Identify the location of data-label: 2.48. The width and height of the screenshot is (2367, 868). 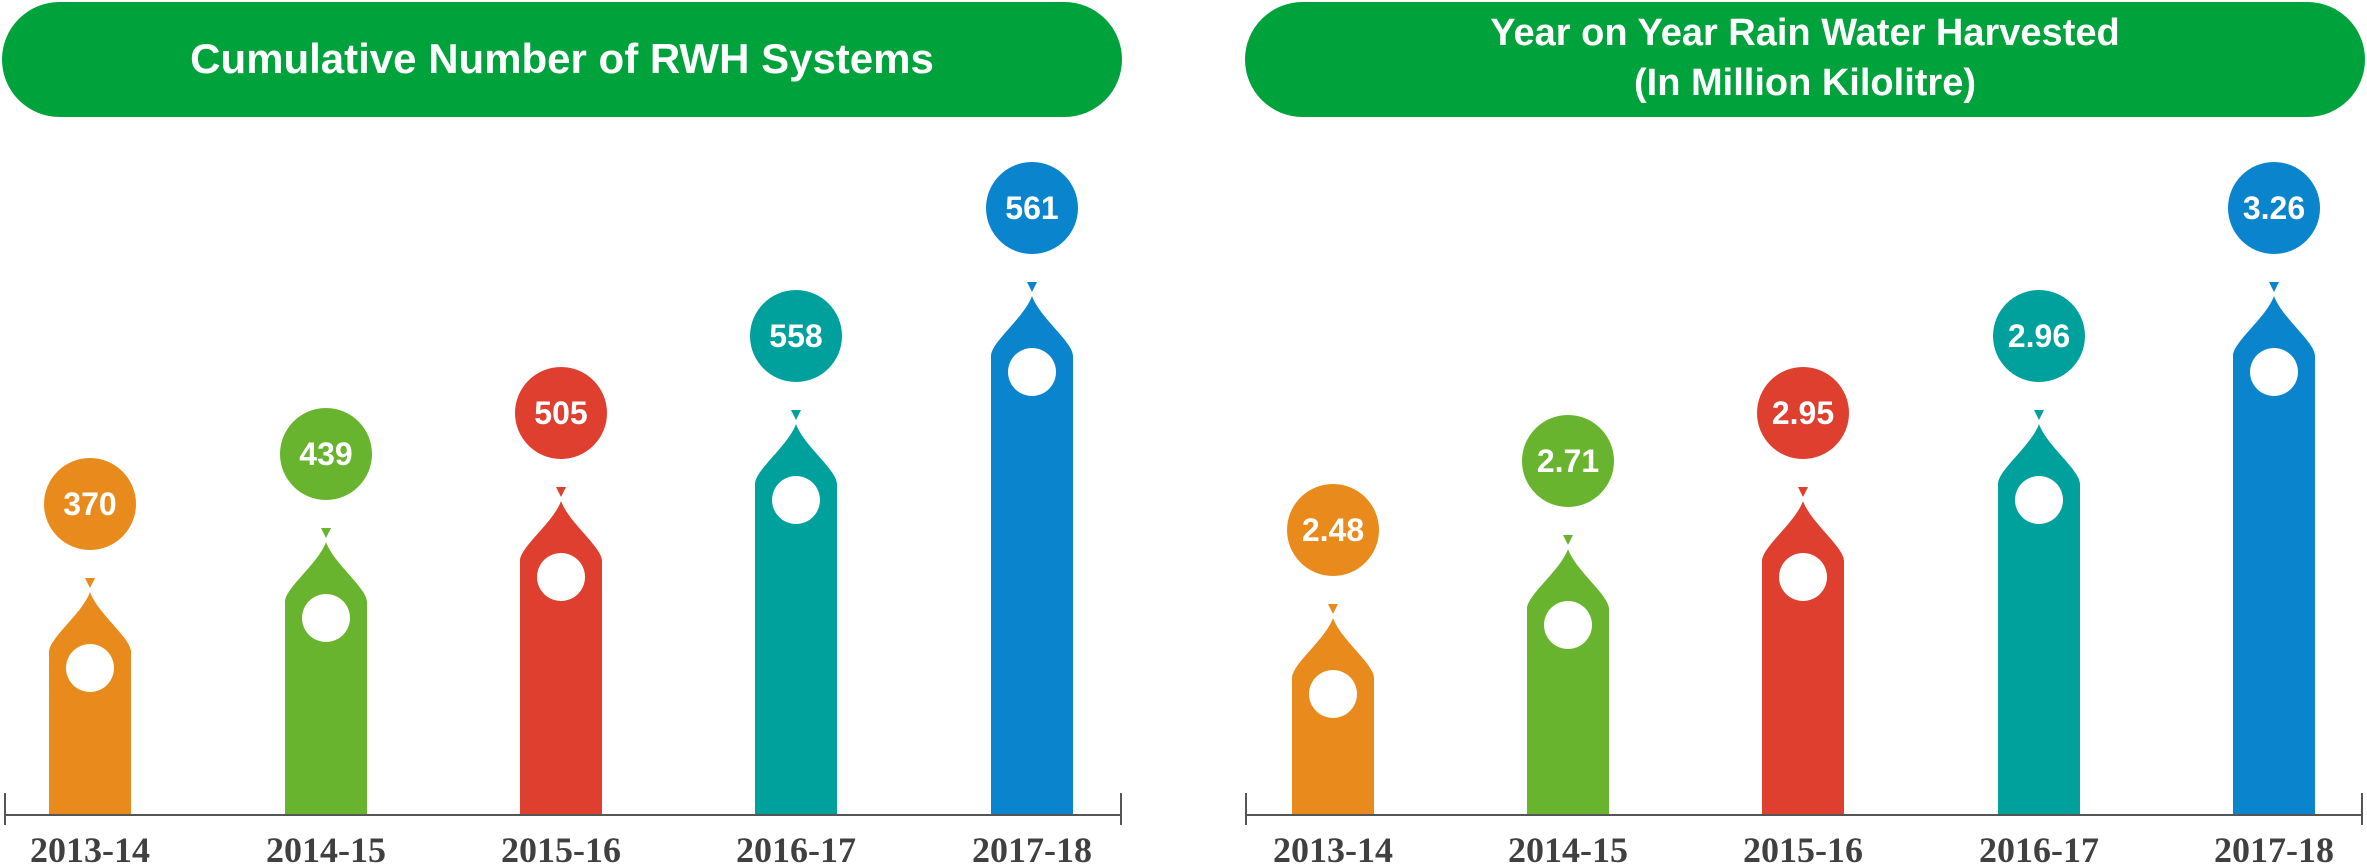
(1333, 530).